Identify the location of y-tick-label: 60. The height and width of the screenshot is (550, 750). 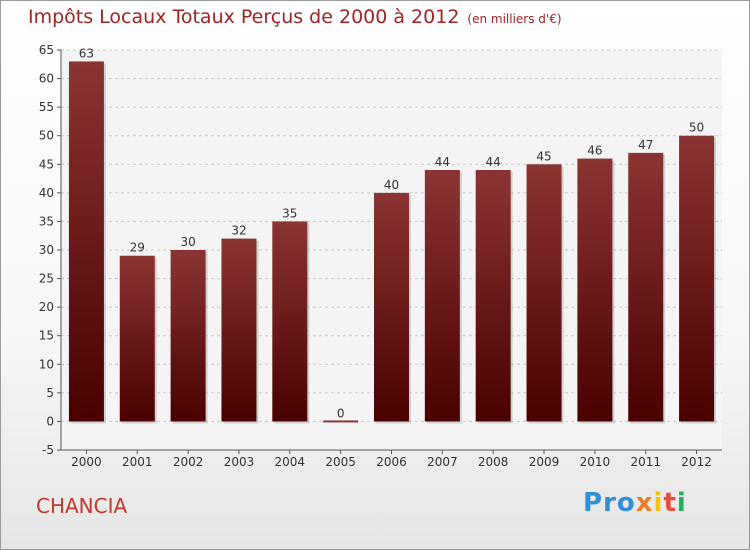
(46, 79).